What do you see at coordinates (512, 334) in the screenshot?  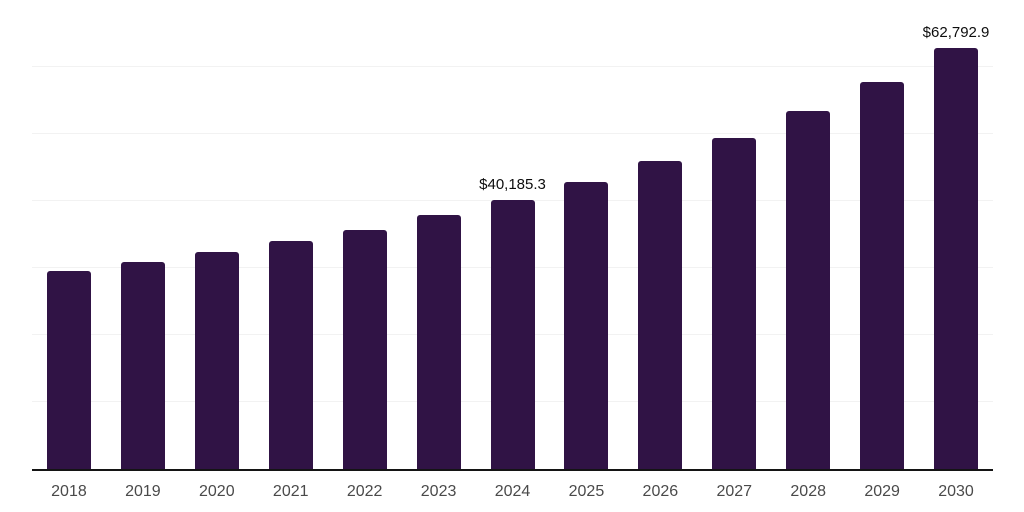 I see `bar-2024` at bounding box center [512, 334].